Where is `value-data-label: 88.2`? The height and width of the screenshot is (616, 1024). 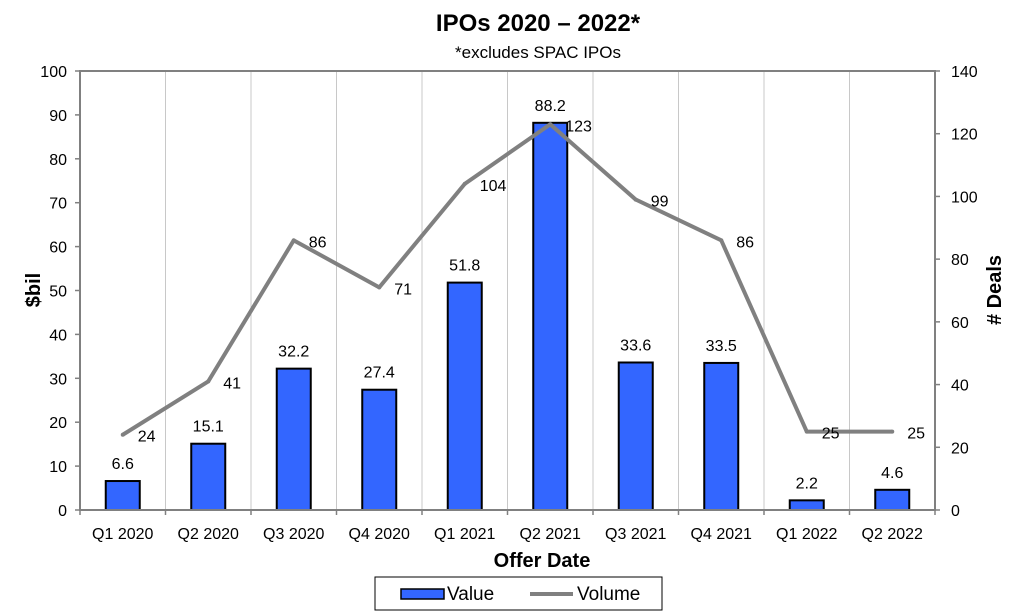 value-data-label: 88.2 is located at coordinates (550, 106).